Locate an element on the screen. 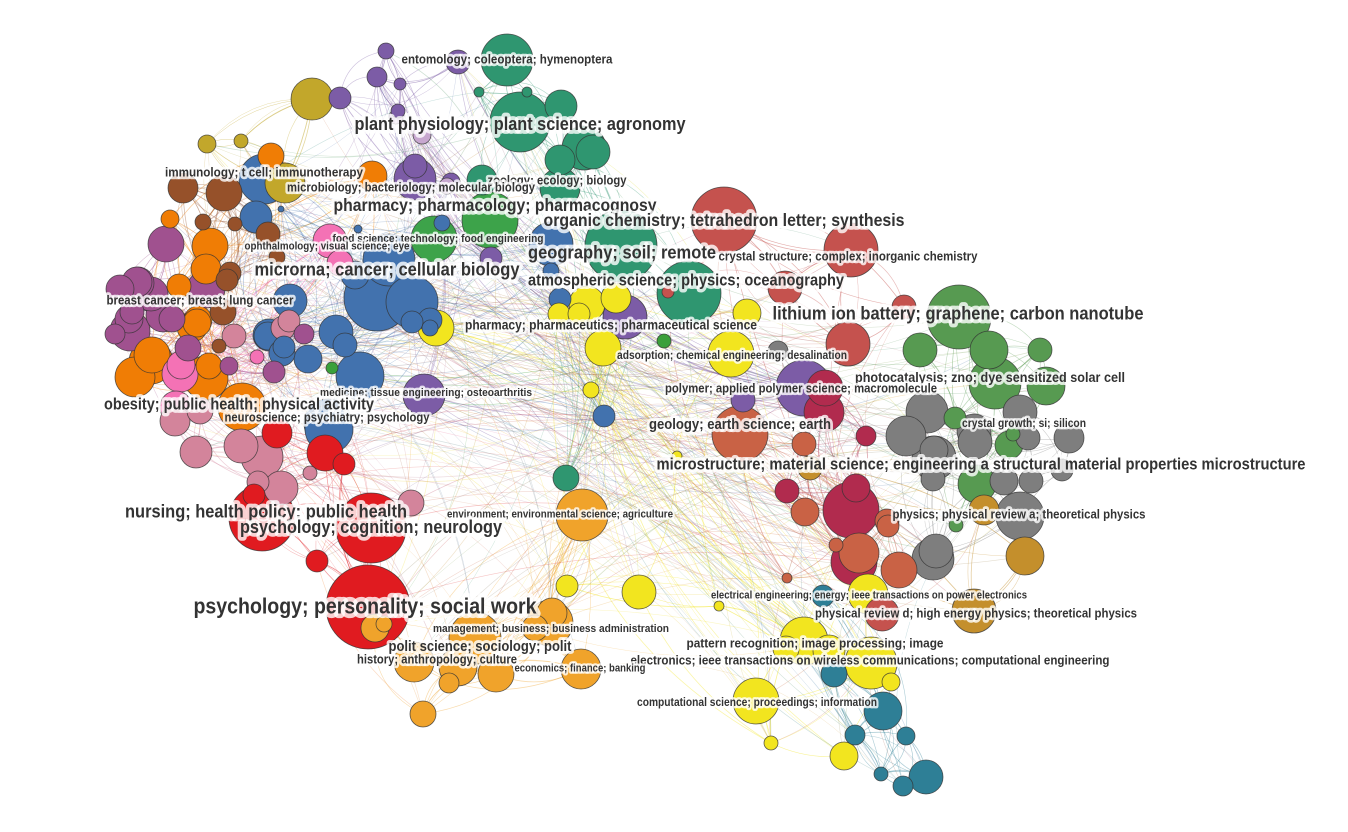 The height and width of the screenshot is (832, 1348). svg-text:nursing; health policy: public: nursing; health policy: public health is located at coordinates (266, 510).